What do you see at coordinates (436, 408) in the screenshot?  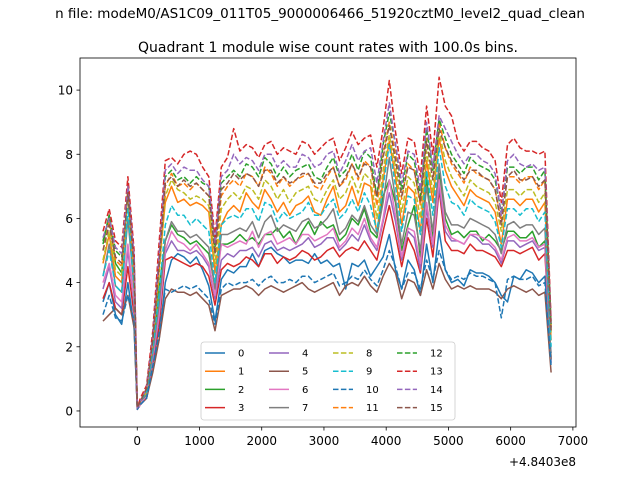 I see `legend-label-15: 15` at bounding box center [436, 408].